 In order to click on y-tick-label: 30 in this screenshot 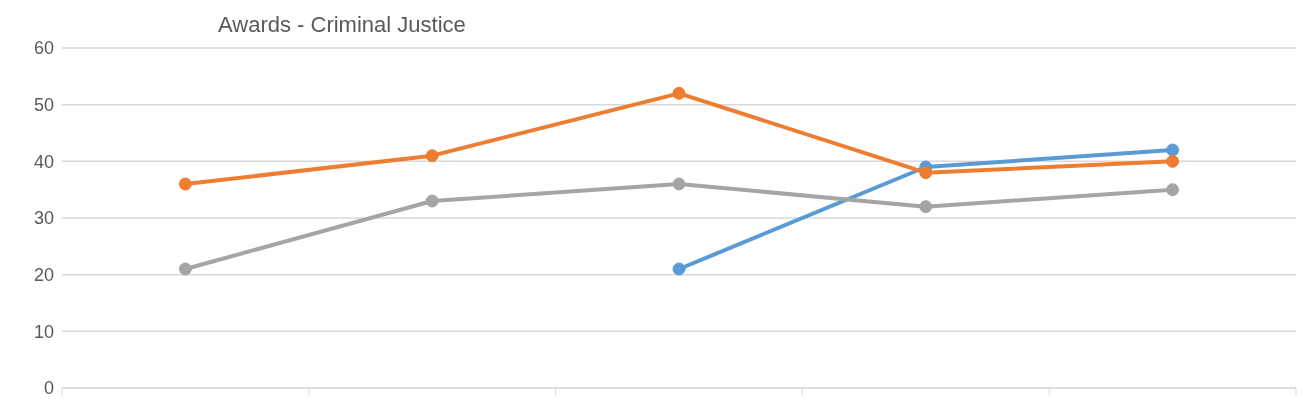, I will do `click(43, 218)`.